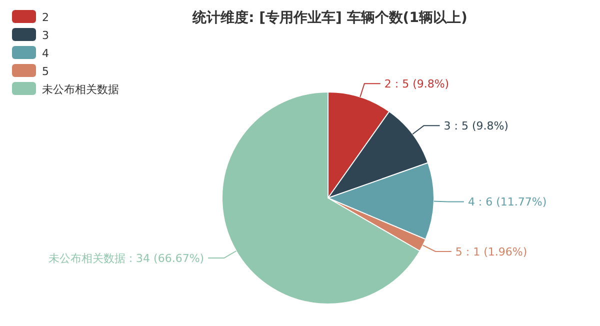 The width and height of the screenshot is (600, 326). Describe the element at coordinates (45, 17) in the screenshot. I see `legend-label: 2` at that location.